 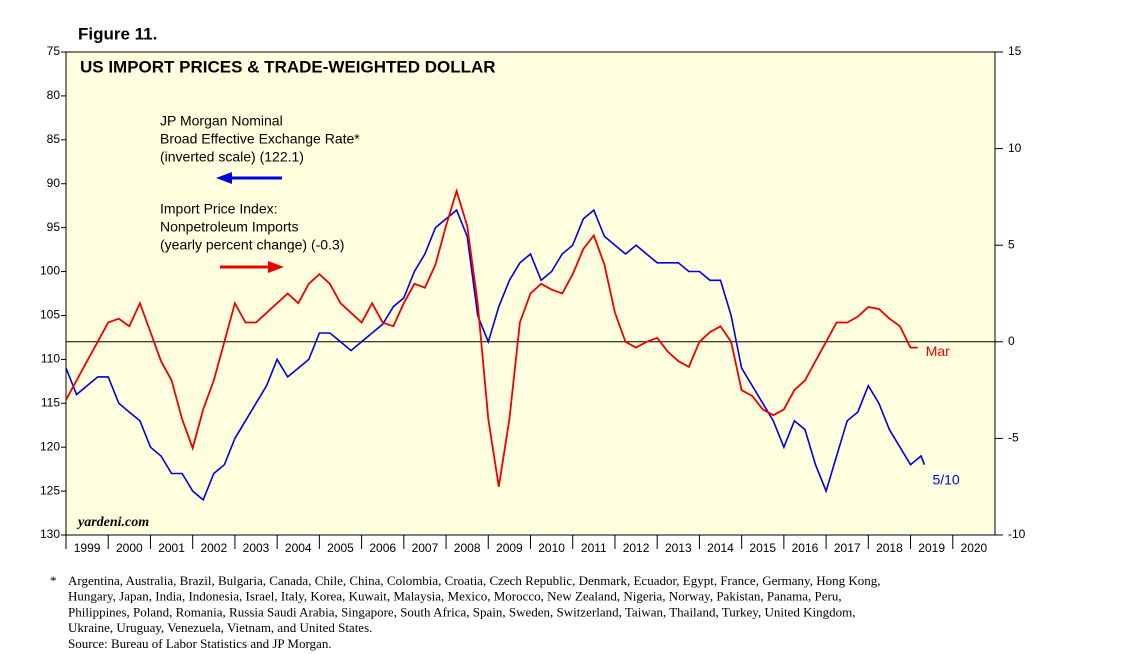 What do you see at coordinates (87, 548) in the screenshot?
I see `x-tick-label: 1999` at bounding box center [87, 548].